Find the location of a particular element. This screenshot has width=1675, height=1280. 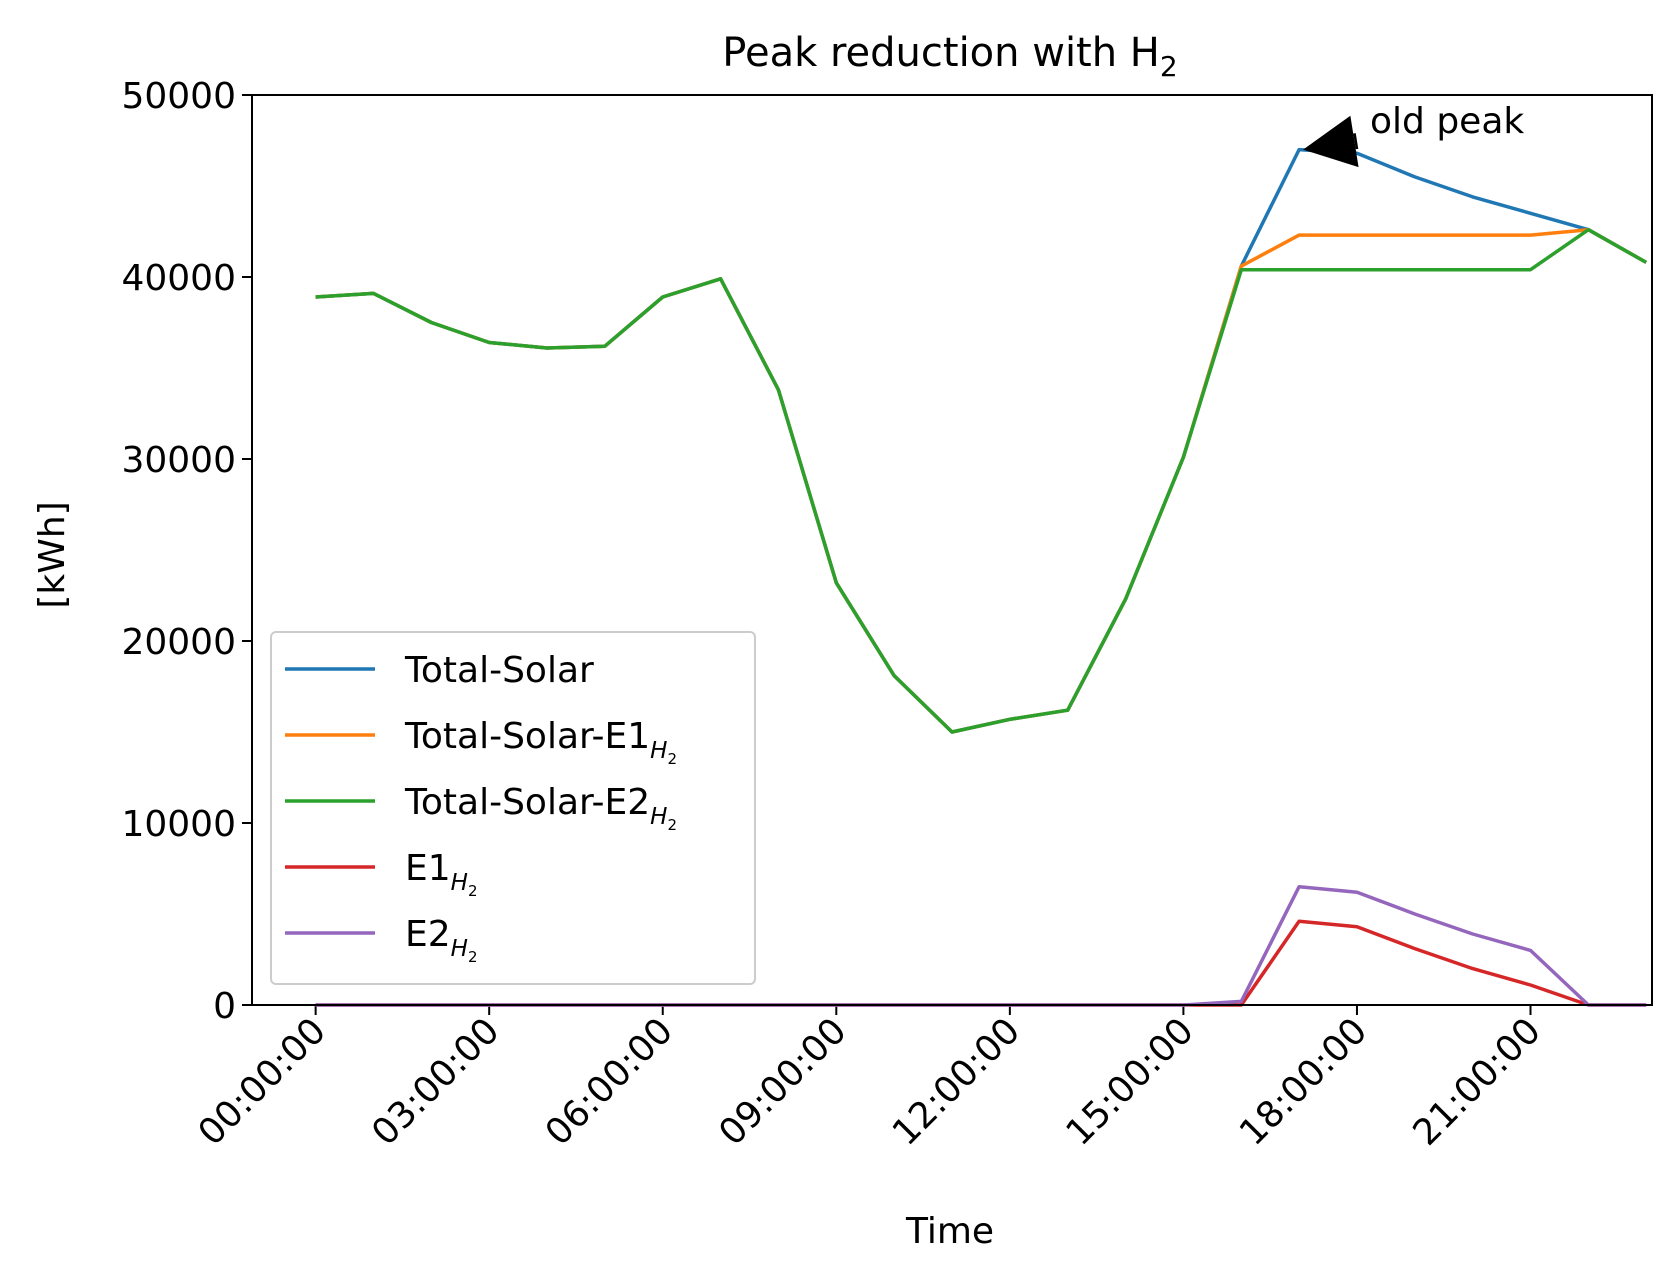

chart-title-subscript: 2 is located at coordinates (1169, 66).